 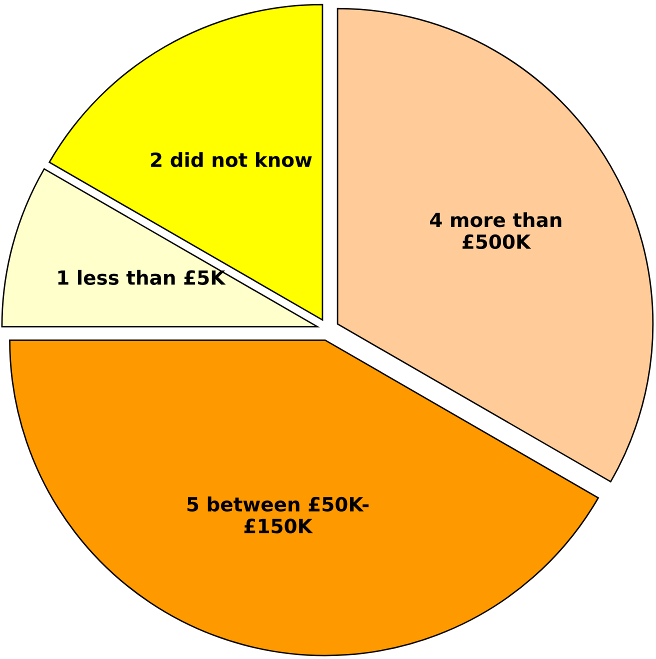 What do you see at coordinates (496, 231) in the screenshot?
I see `slice-label: 4 more than £500K` at bounding box center [496, 231].